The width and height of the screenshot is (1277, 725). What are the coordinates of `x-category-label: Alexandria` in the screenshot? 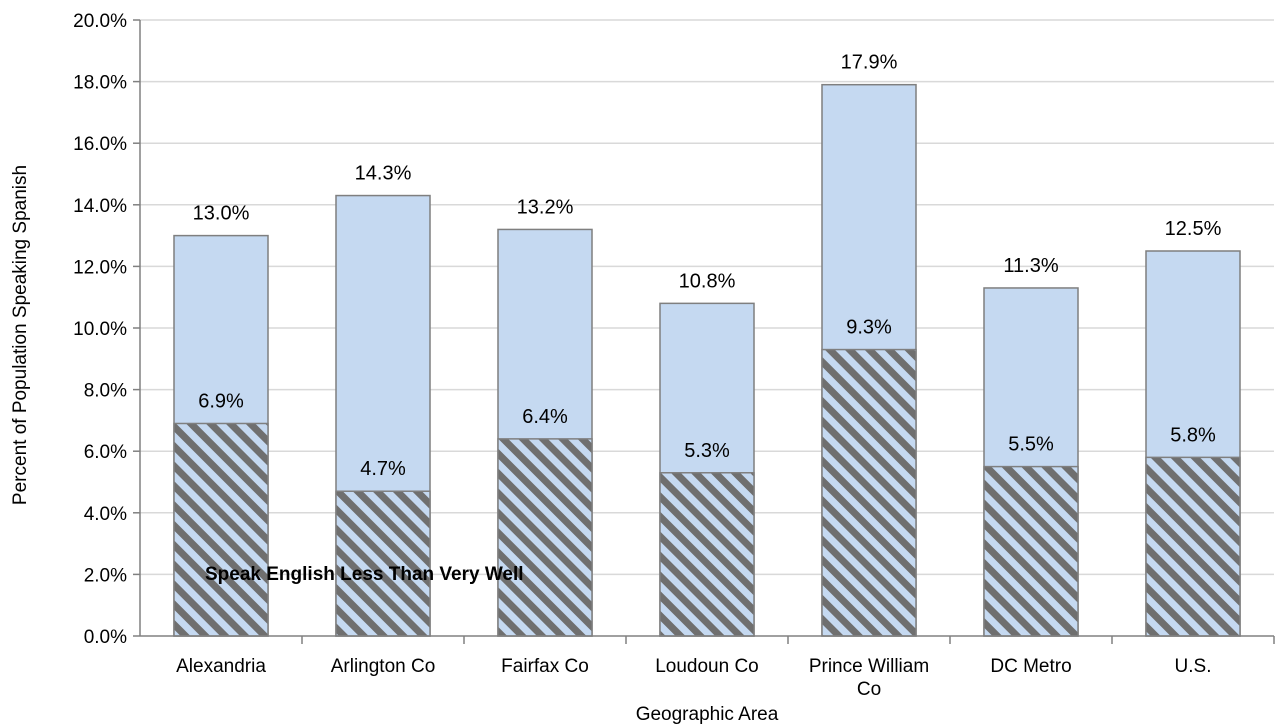 It's located at (221, 666).